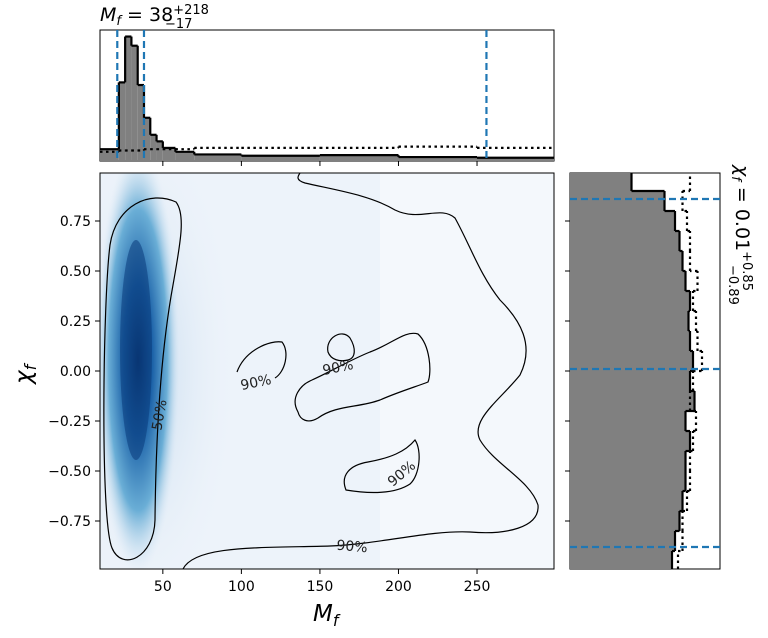  Describe the element at coordinates (75, 322) in the screenshot. I see `y-tick-label: 0.25` at that location.